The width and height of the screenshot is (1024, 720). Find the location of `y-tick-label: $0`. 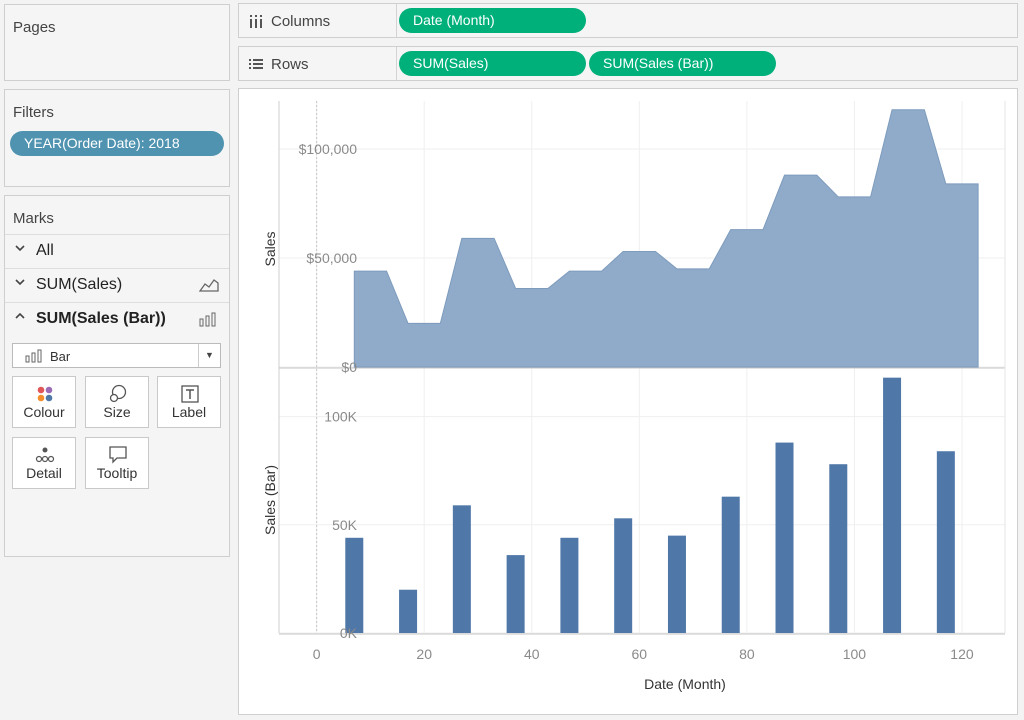

y-tick-label: $0 is located at coordinates (349, 367).